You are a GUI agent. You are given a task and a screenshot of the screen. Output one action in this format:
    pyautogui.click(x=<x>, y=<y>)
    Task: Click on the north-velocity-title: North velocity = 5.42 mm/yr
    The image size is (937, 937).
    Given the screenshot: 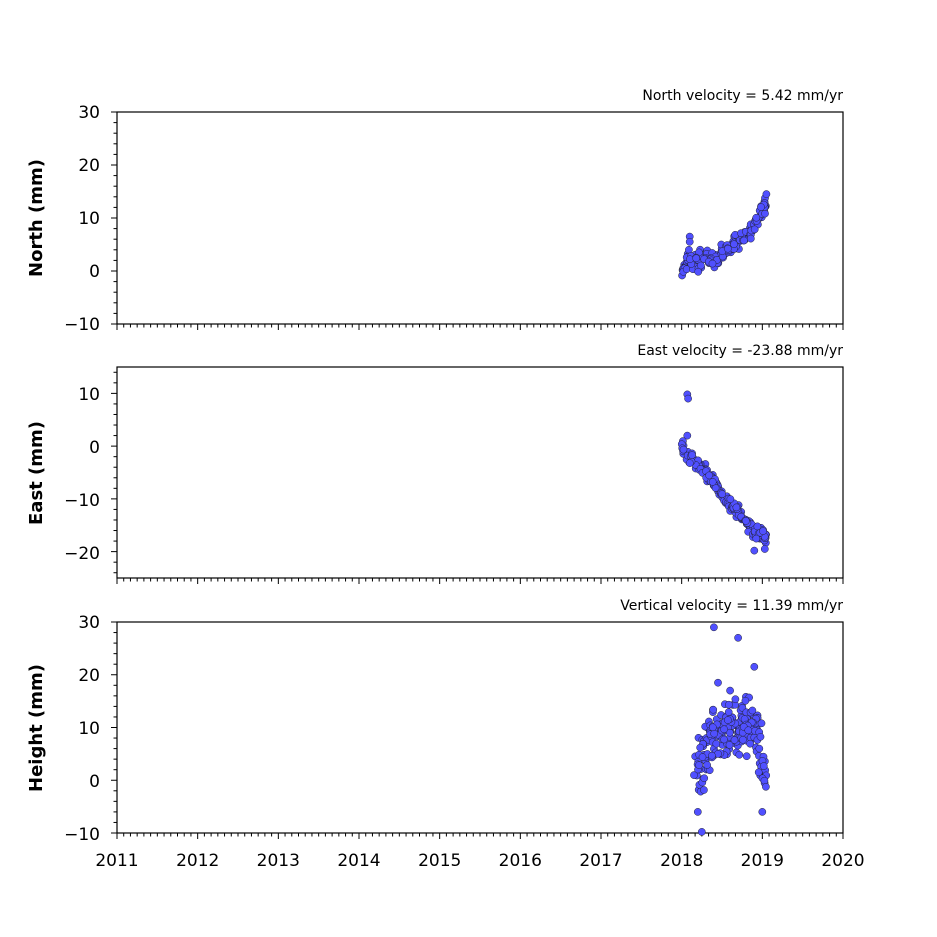 What is the action you would take?
    pyautogui.click(x=742, y=96)
    